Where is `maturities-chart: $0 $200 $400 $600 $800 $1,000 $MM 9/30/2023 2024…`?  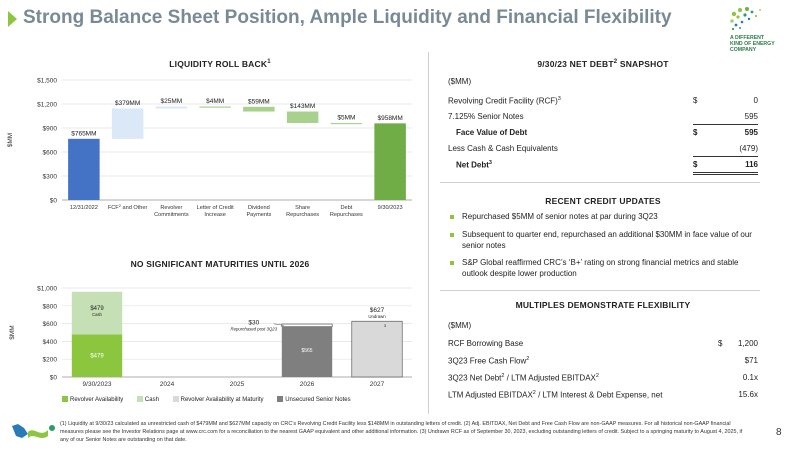 maturities-chart: $0 $200 $400 $600 $800 $1,000 $MM 9/30/2023 2024… is located at coordinates (210, 337).